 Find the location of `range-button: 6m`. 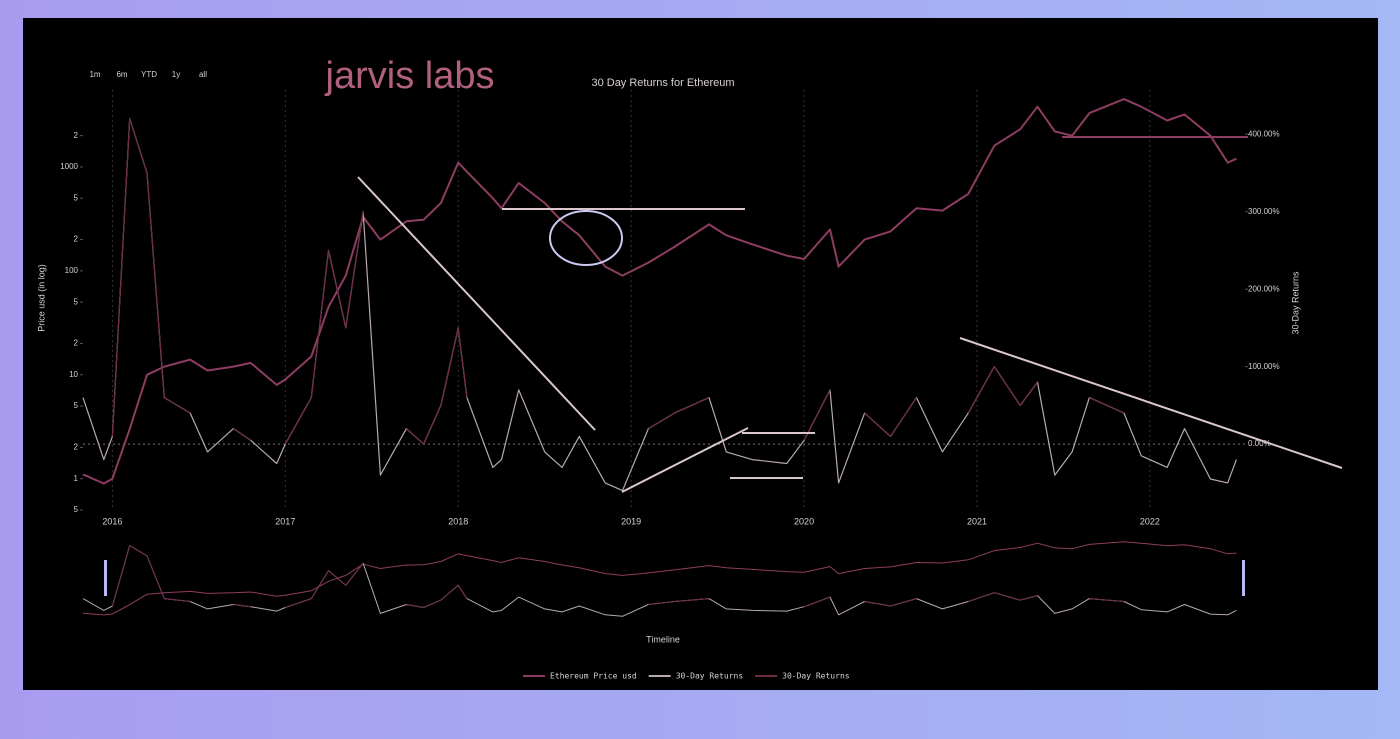

range-button: 6m is located at coordinates (121, 74).